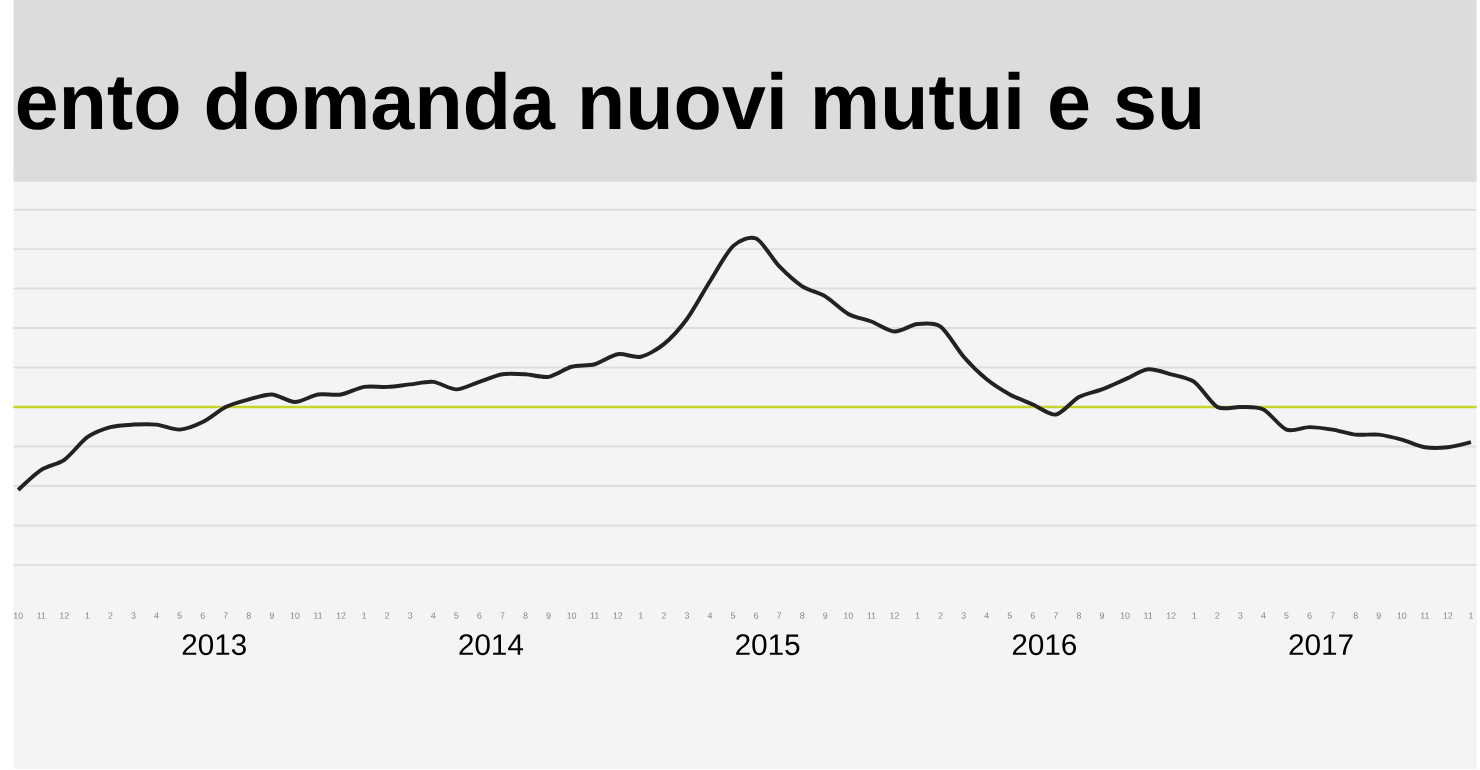 Image resolution: width=1480 pixels, height=770 pixels. I want to click on chart-title: ento domanda nuovi mutui e su, so click(609, 101).